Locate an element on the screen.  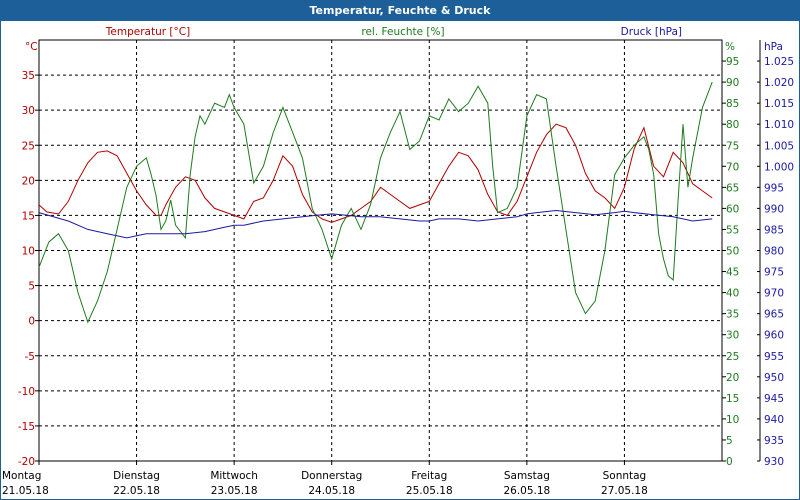
pressure-tick-label: 965 is located at coordinates (774, 315).